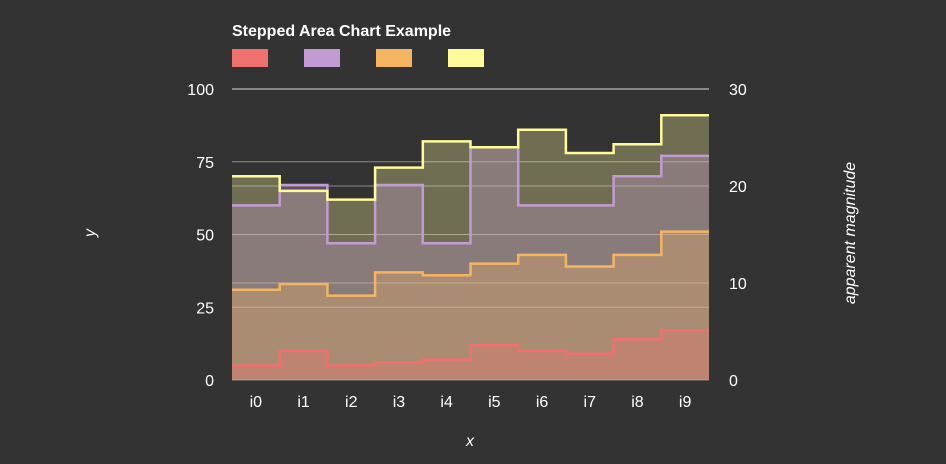  What do you see at coordinates (590, 402) in the screenshot?
I see `x-tick-label: i7` at bounding box center [590, 402].